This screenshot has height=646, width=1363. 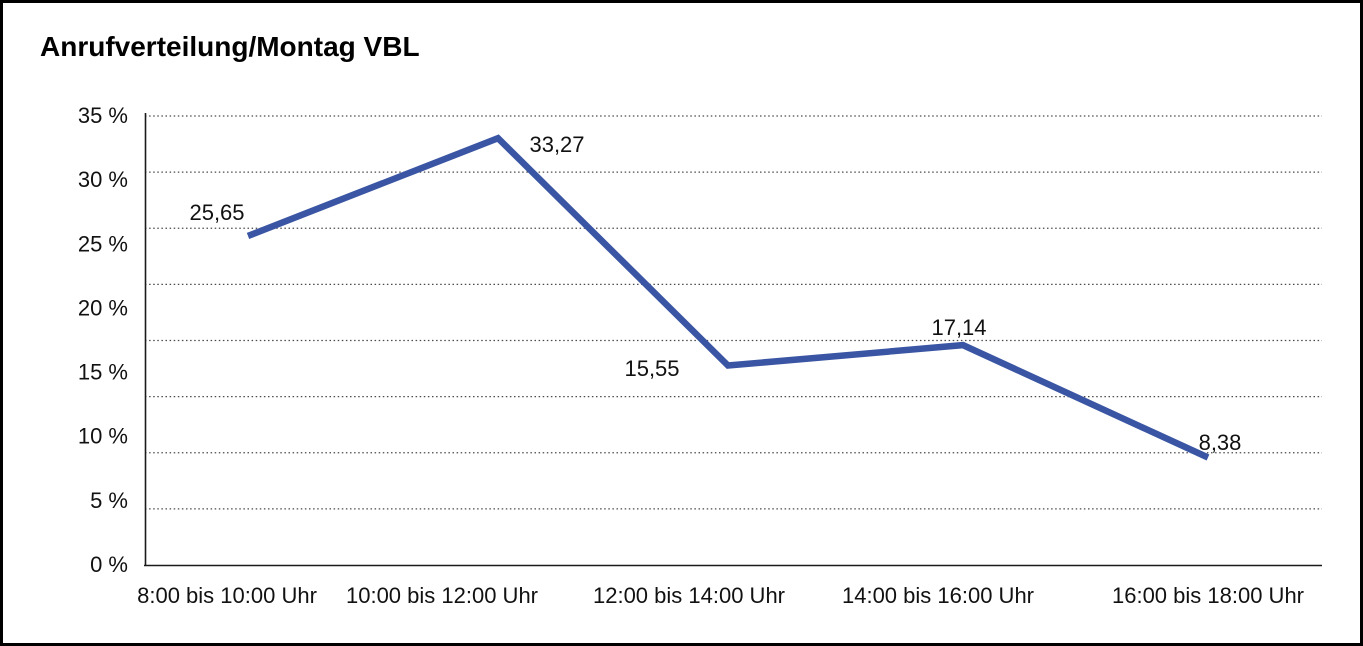 What do you see at coordinates (442, 595) in the screenshot?
I see `x-tick-label: 10:00 bis 12:00 Uhr` at bounding box center [442, 595].